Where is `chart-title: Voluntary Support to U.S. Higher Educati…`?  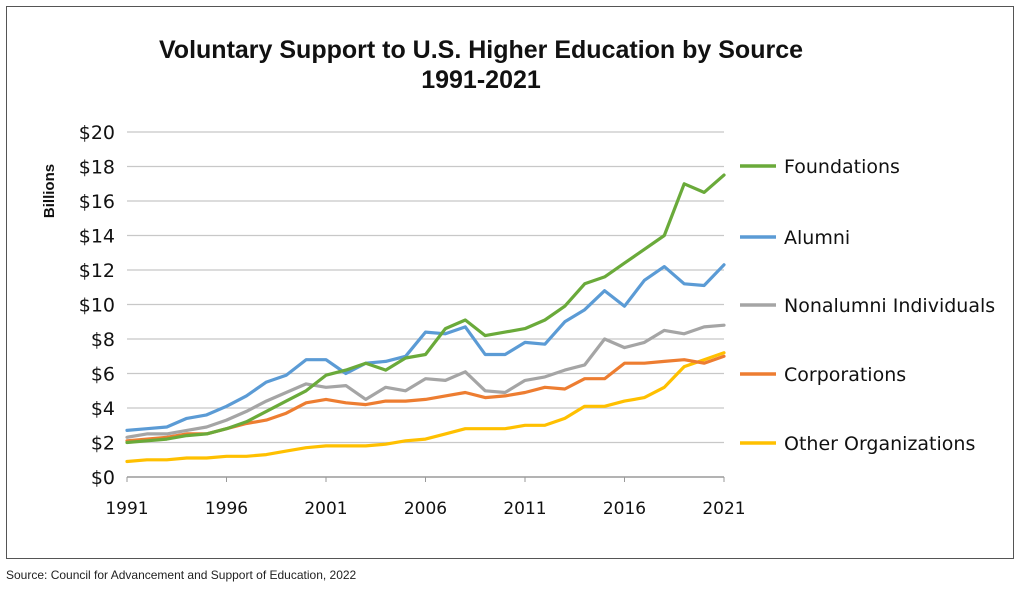 chart-title: Voluntary Support to U.S. Higher Educati… is located at coordinates (481, 50).